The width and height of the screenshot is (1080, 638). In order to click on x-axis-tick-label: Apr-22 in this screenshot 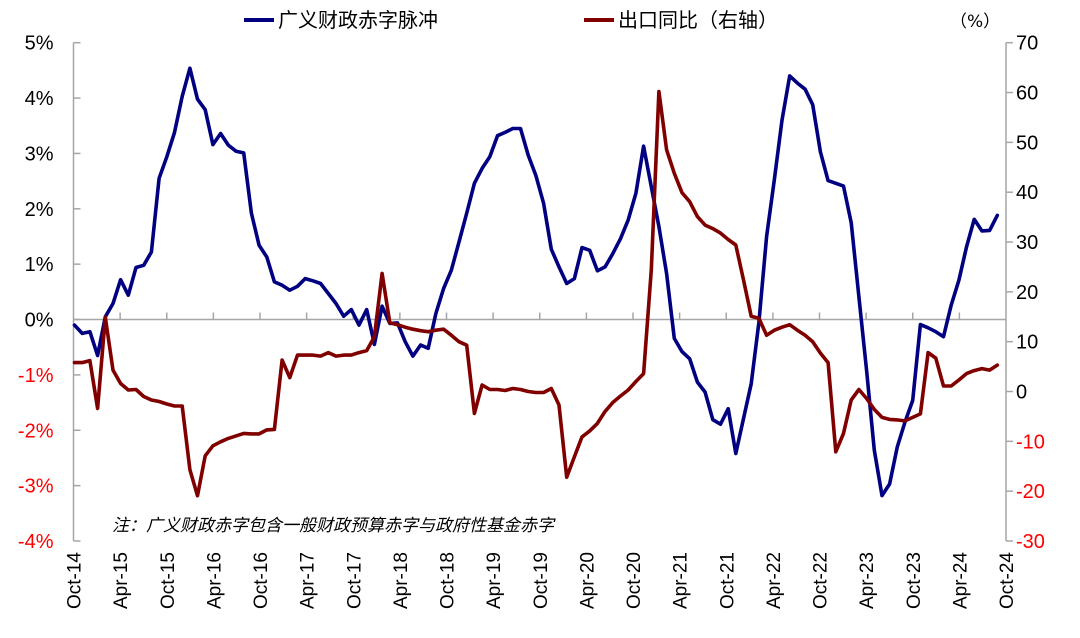, I will do `click(774, 580)`.